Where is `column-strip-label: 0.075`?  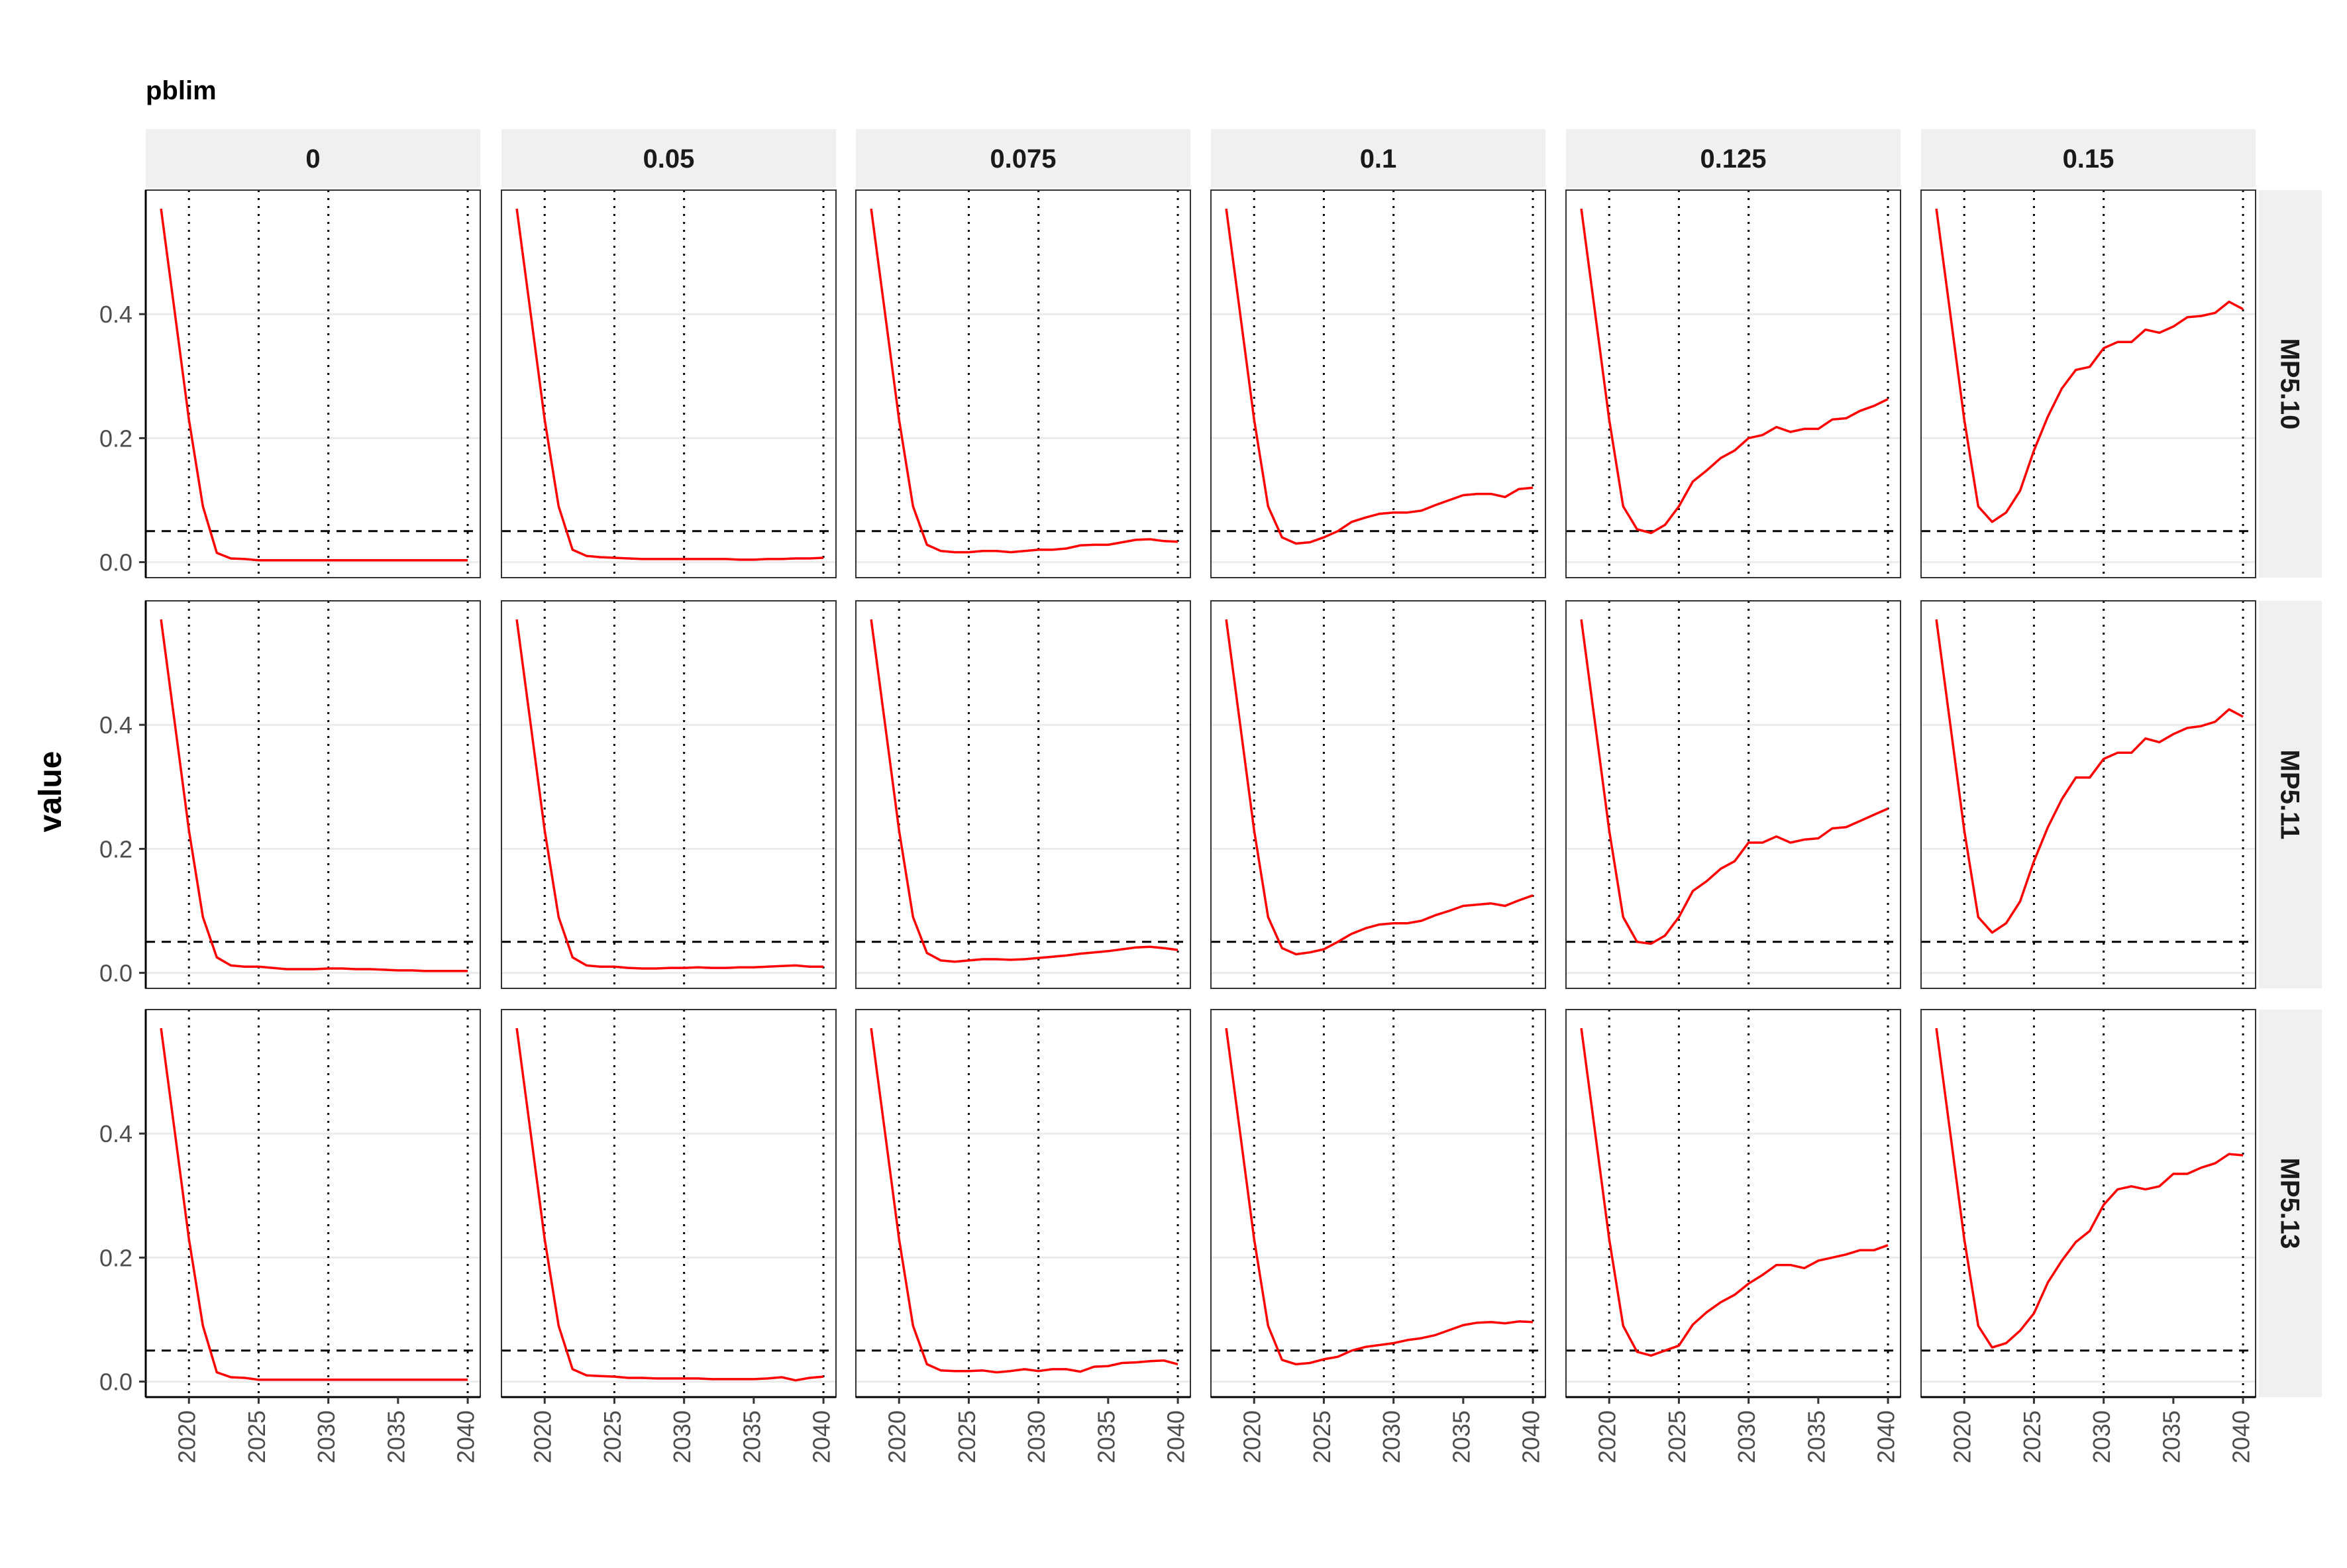 column-strip-label: 0.075 is located at coordinates (1023, 159).